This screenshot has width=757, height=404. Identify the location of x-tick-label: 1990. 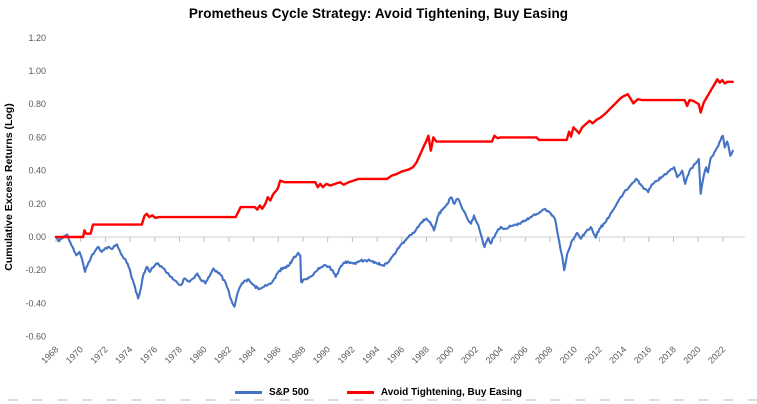
(321, 354).